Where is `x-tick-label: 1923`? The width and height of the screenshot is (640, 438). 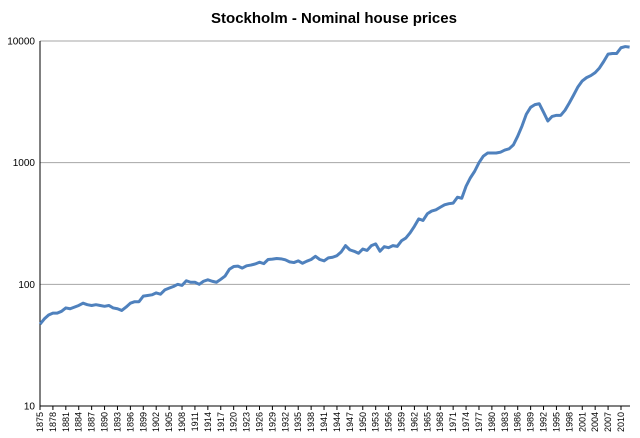 x-tick-label: 1923 is located at coordinates (247, 422).